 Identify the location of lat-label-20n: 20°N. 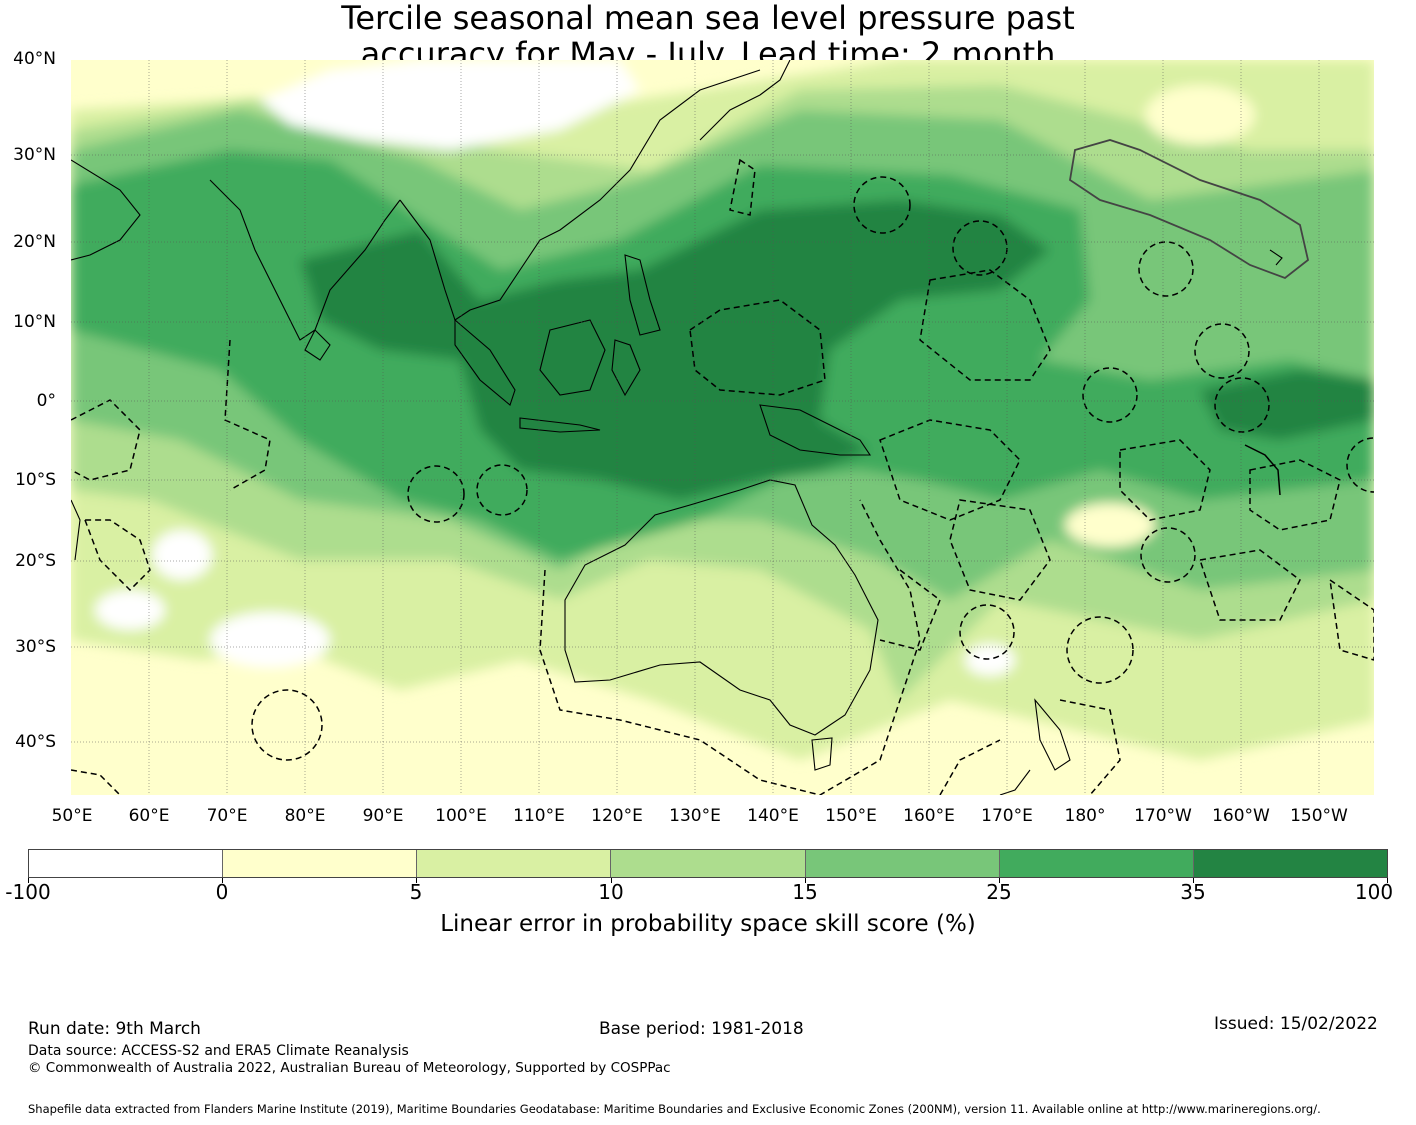
(34, 242).